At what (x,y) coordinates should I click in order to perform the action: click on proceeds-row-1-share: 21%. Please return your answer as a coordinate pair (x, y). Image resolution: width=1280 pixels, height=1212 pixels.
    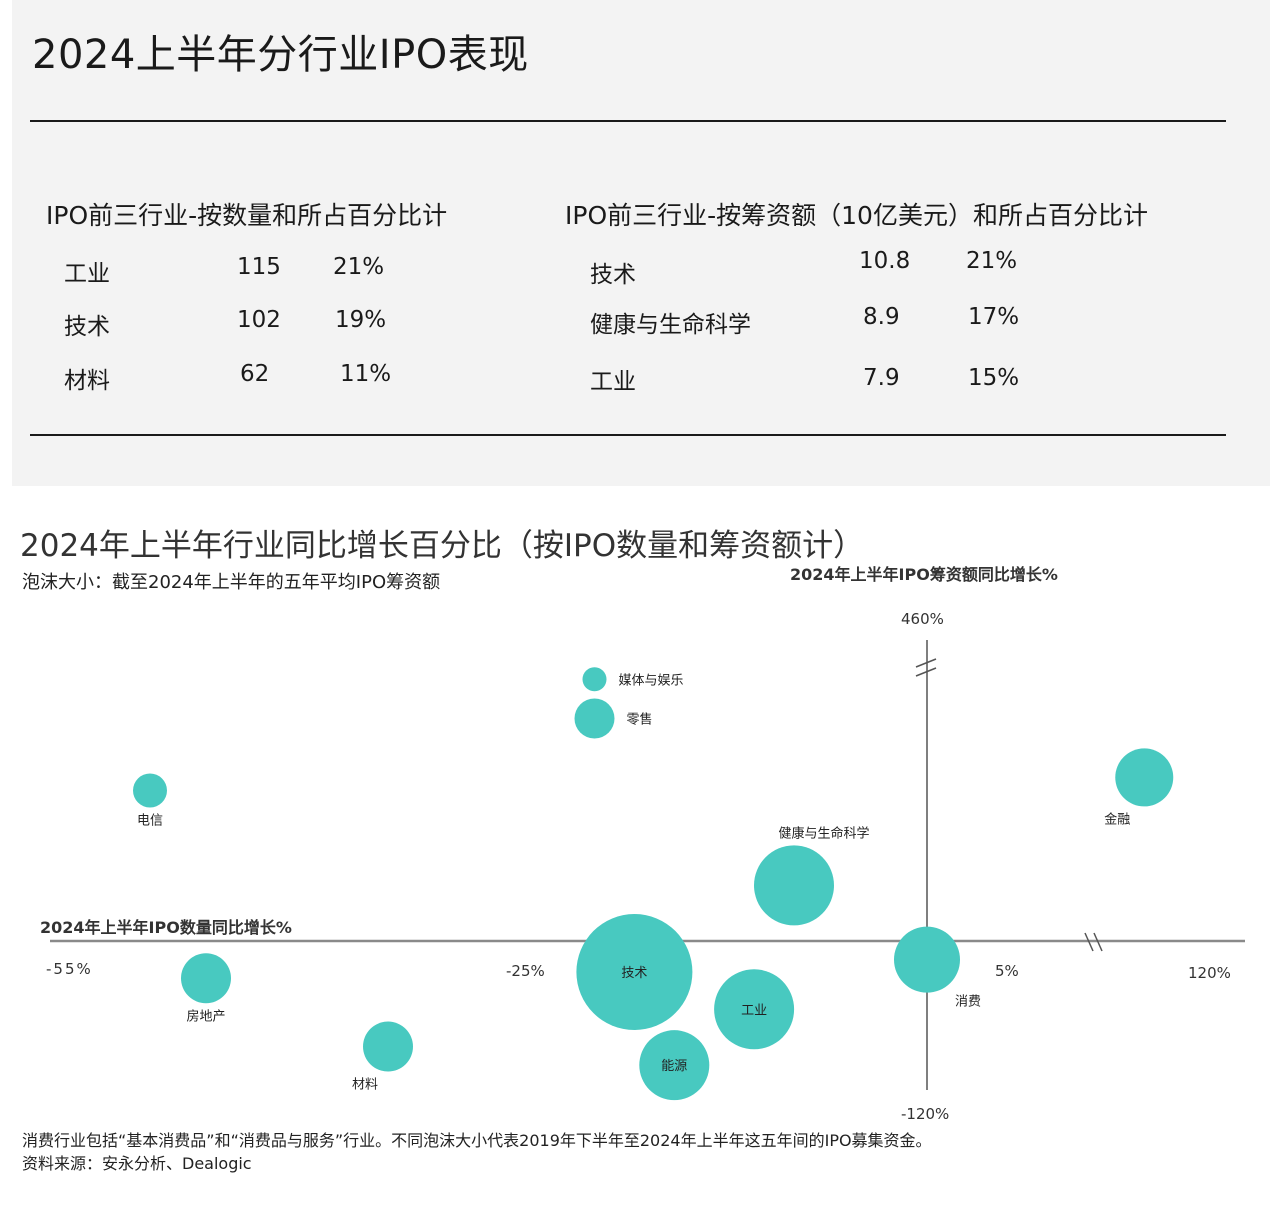
    Looking at the image, I should click on (992, 261).